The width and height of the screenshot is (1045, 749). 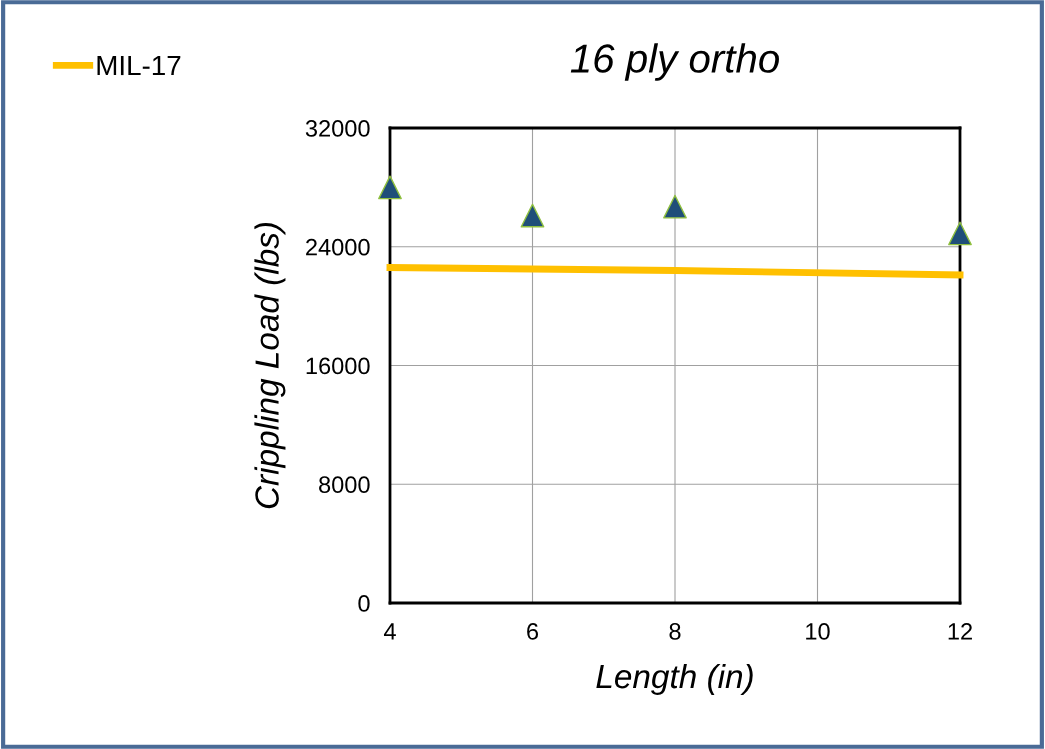 I want to click on y-tick-label: 32000, so click(x=337, y=128).